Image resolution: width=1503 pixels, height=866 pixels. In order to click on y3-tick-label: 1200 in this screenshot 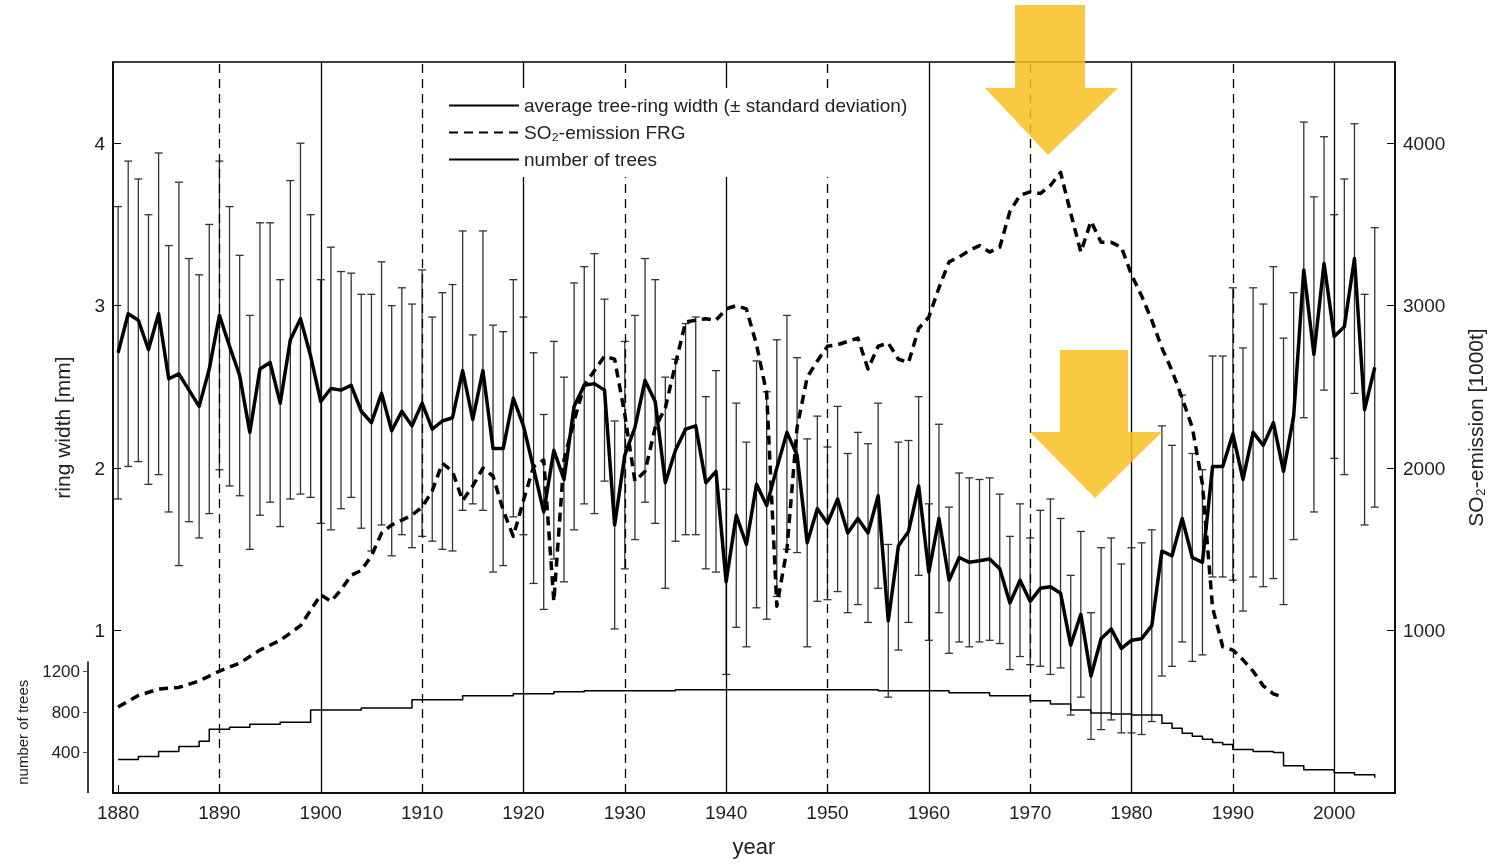, I will do `click(61, 671)`.